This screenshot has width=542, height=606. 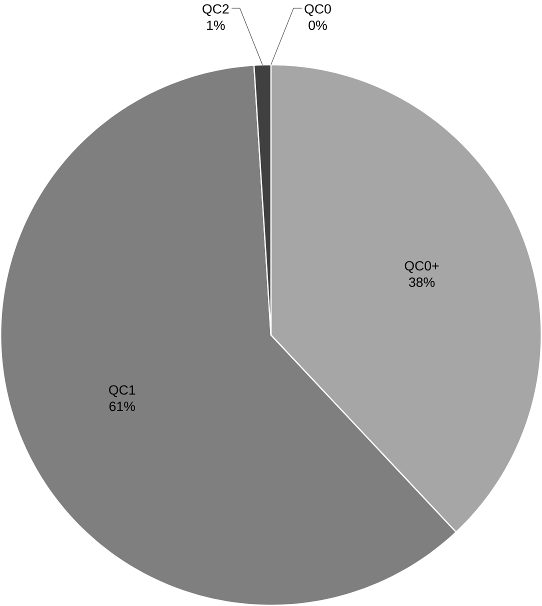 I want to click on data-label: 1%, so click(x=216, y=25).